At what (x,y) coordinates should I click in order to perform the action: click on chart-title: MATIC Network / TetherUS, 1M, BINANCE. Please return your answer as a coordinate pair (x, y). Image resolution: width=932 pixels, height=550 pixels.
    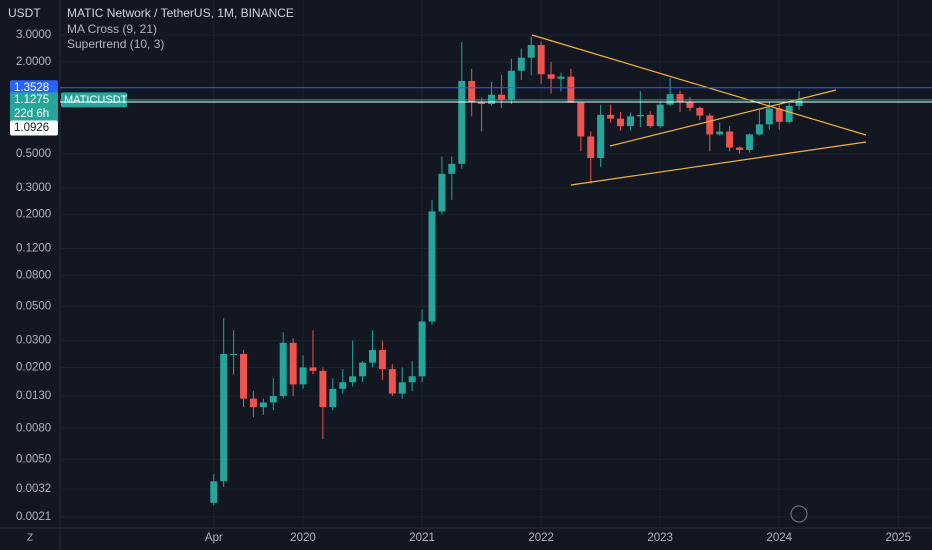
    Looking at the image, I should click on (180, 13).